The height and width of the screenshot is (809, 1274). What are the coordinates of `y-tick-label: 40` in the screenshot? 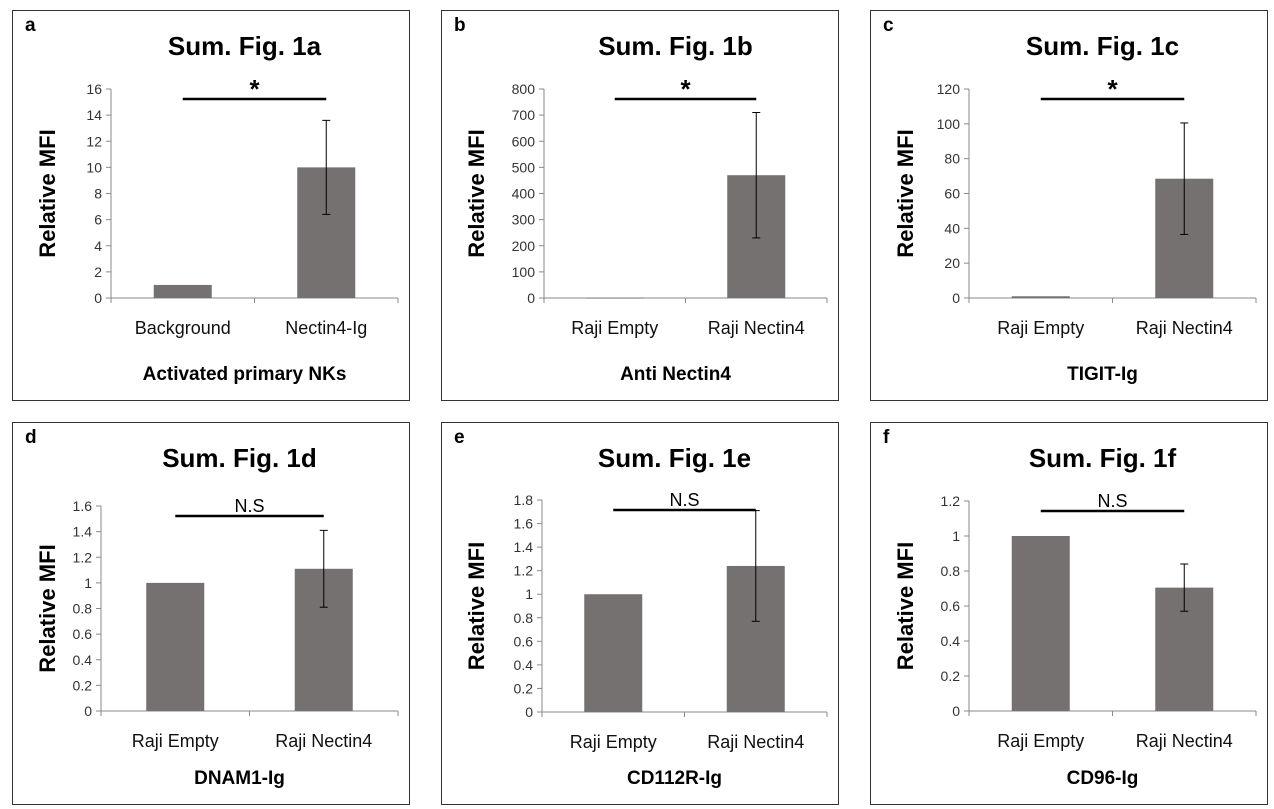 It's located at (952, 228).